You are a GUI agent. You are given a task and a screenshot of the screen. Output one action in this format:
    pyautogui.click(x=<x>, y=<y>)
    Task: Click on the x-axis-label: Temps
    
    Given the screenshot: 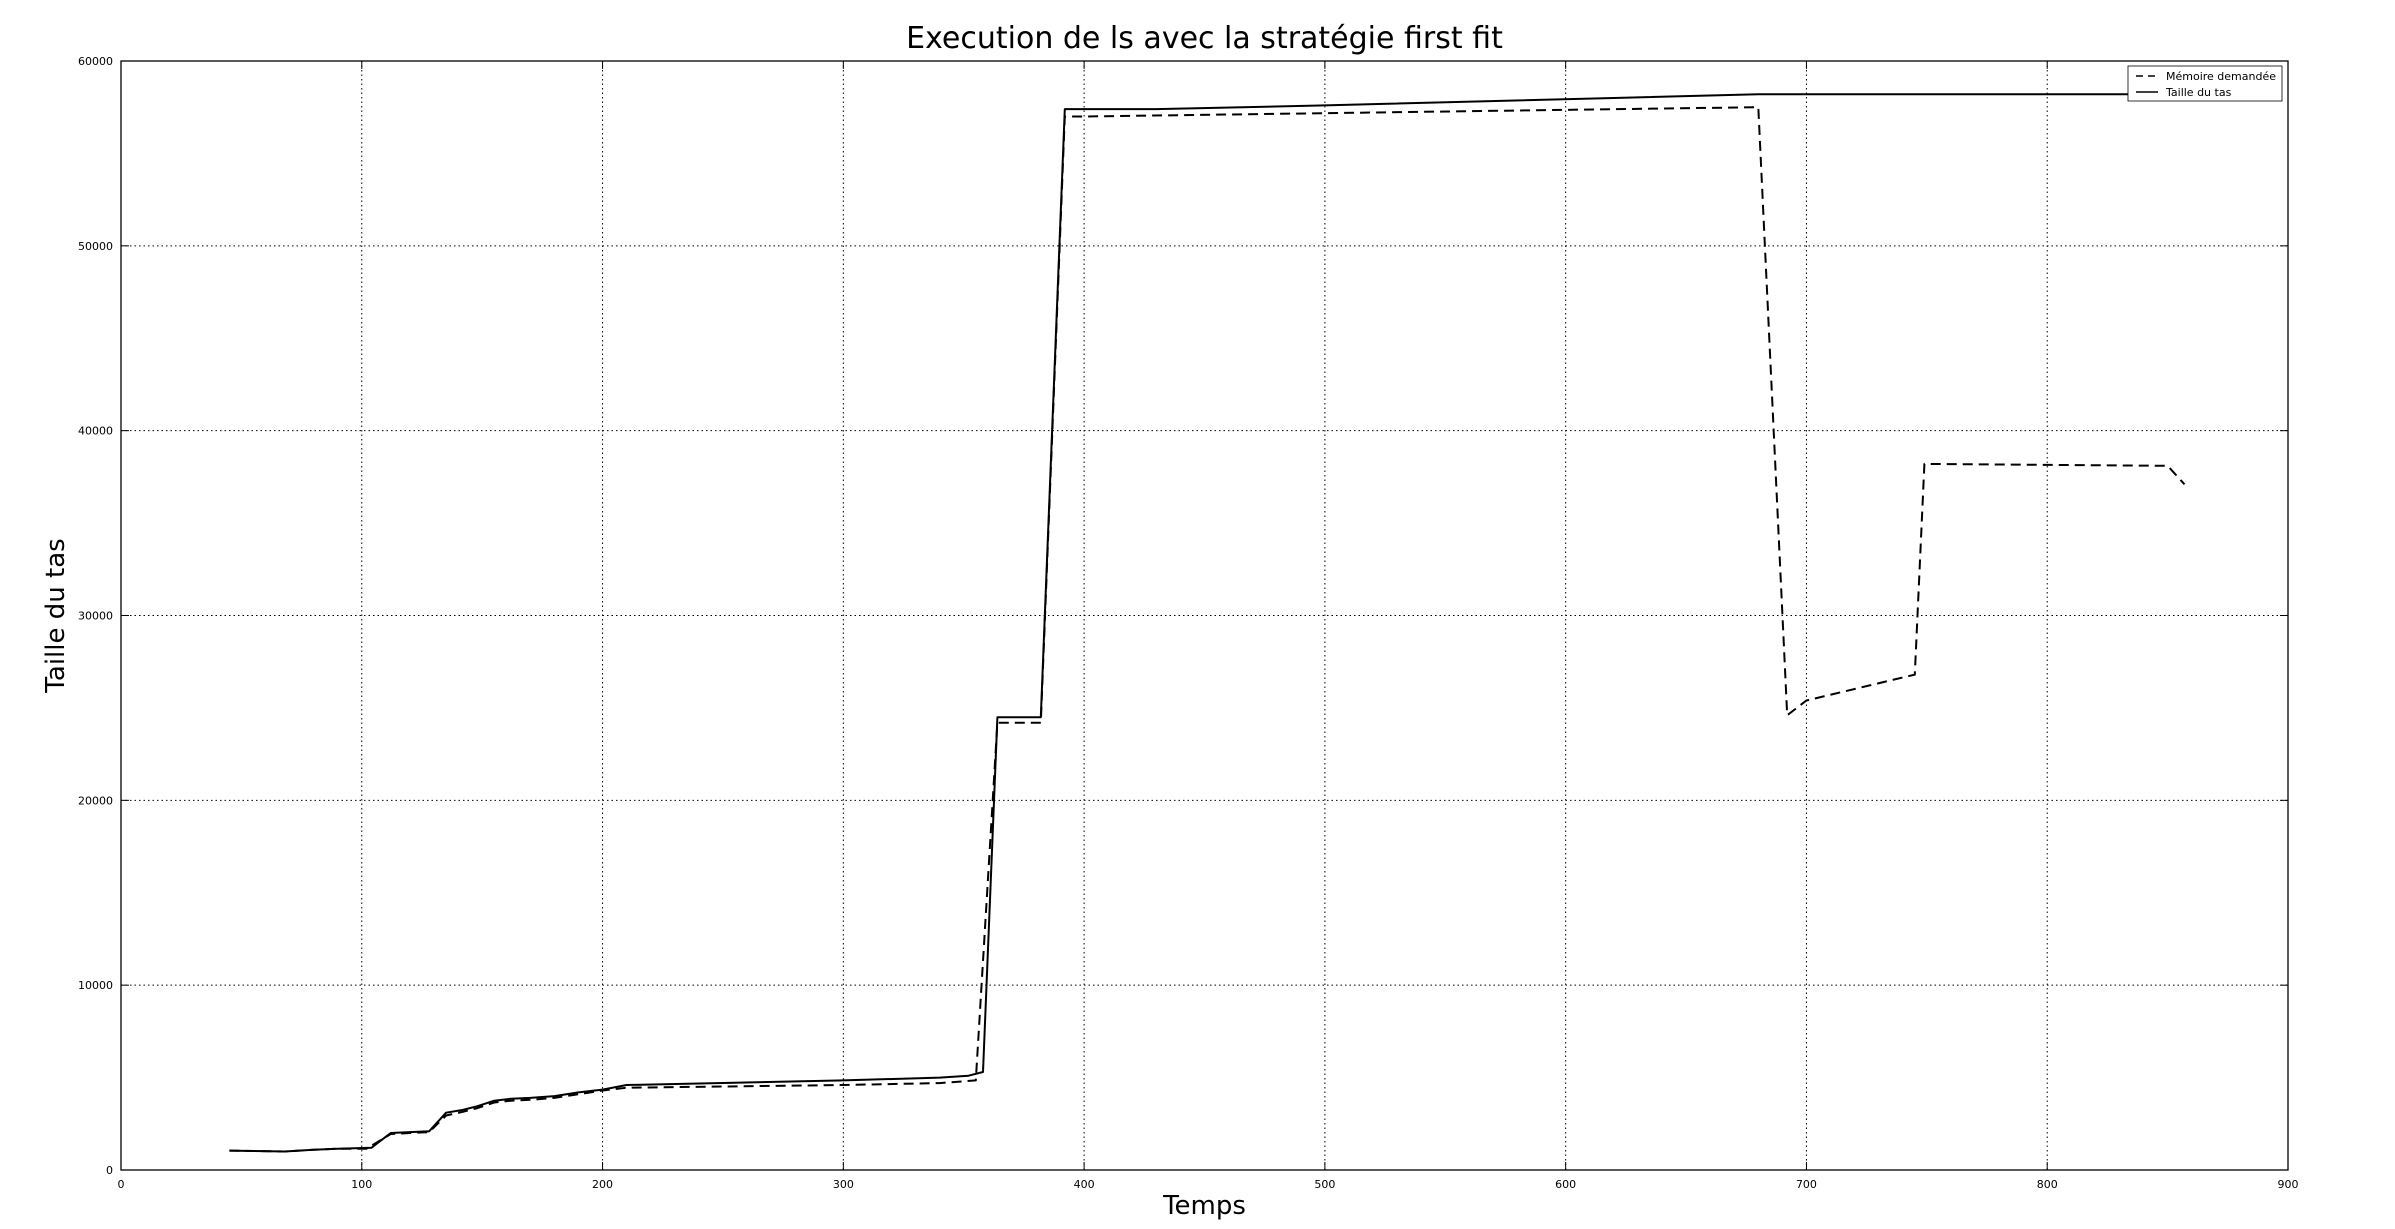 What is the action you would take?
    pyautogui.click(x=1204, y=1206)
    